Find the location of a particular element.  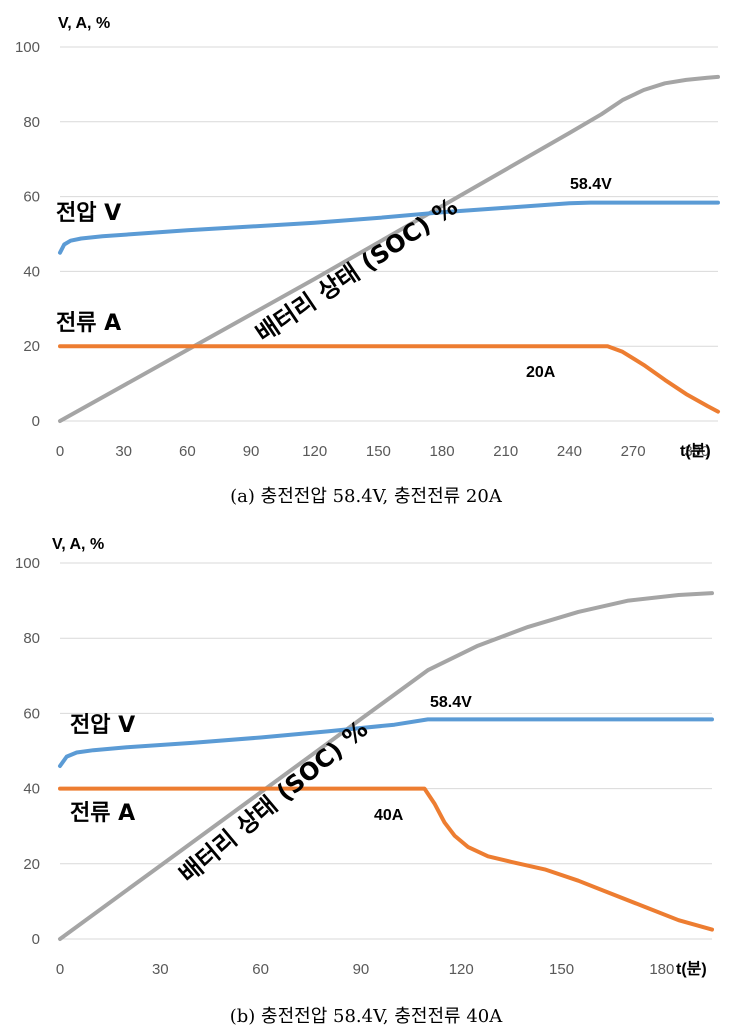

x-tick-label: 270 is located at coordinates (633, 451).